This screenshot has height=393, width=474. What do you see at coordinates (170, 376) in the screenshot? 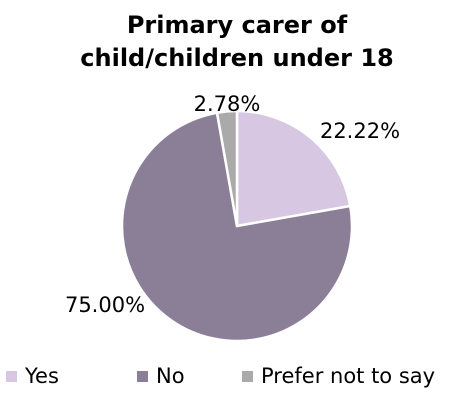
I see `legend-label-no: No` at bounding box center [170, 376].